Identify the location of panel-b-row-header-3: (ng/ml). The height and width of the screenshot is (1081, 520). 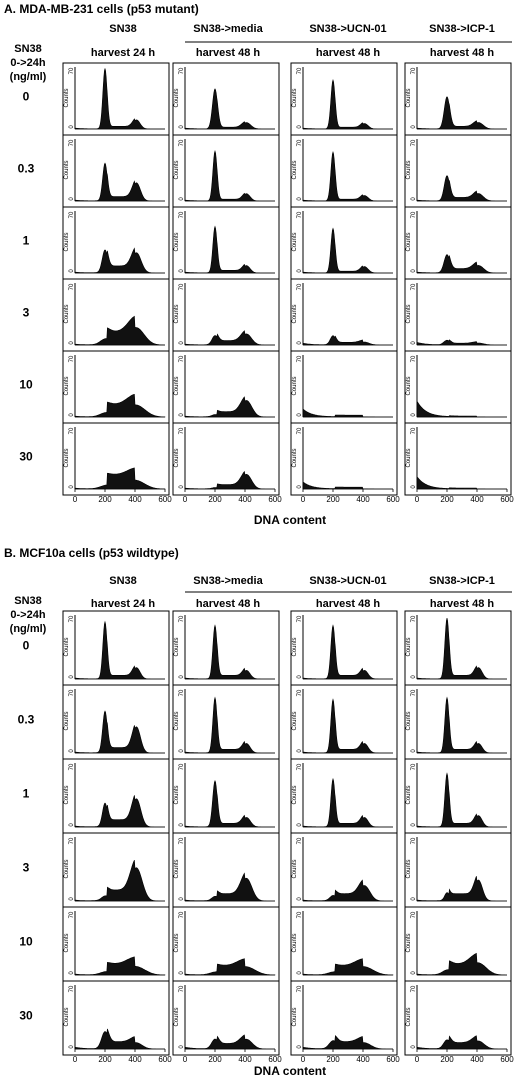
(28, 629).